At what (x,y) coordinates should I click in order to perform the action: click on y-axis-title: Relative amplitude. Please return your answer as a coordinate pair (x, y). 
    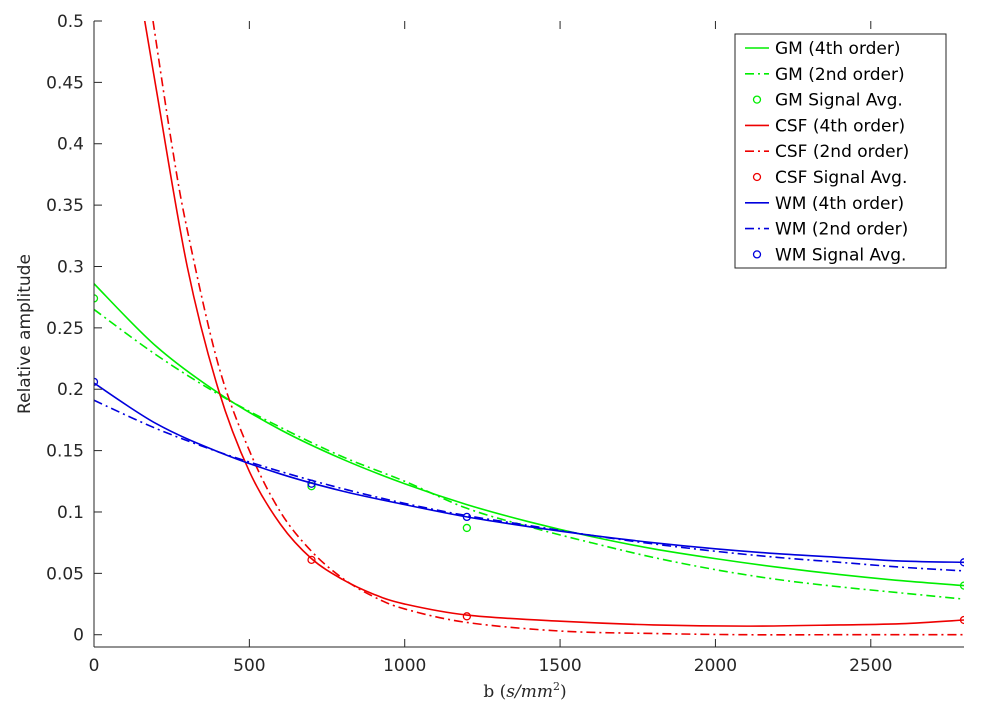
    Looking at the image, I should click on (25, 334).